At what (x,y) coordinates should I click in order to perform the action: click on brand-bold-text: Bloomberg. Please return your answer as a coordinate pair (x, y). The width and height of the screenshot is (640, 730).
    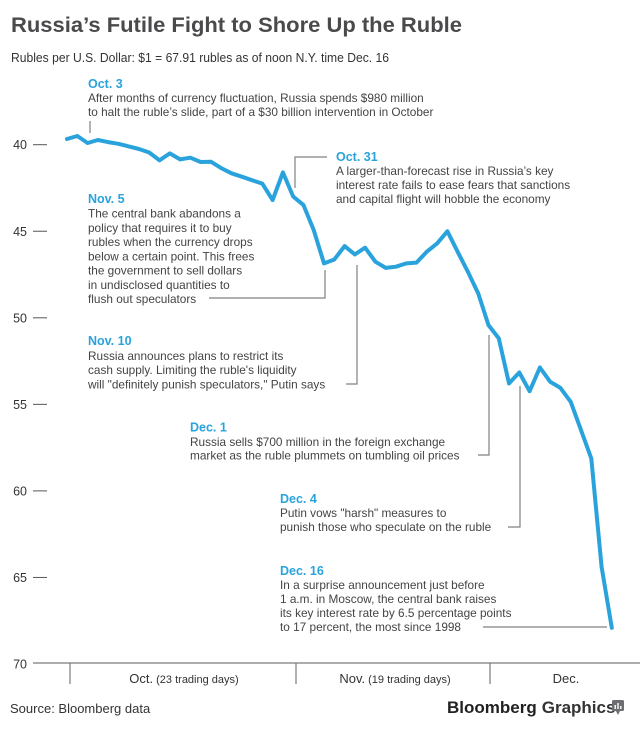
    Looking at the image, I should click on (492, 707).